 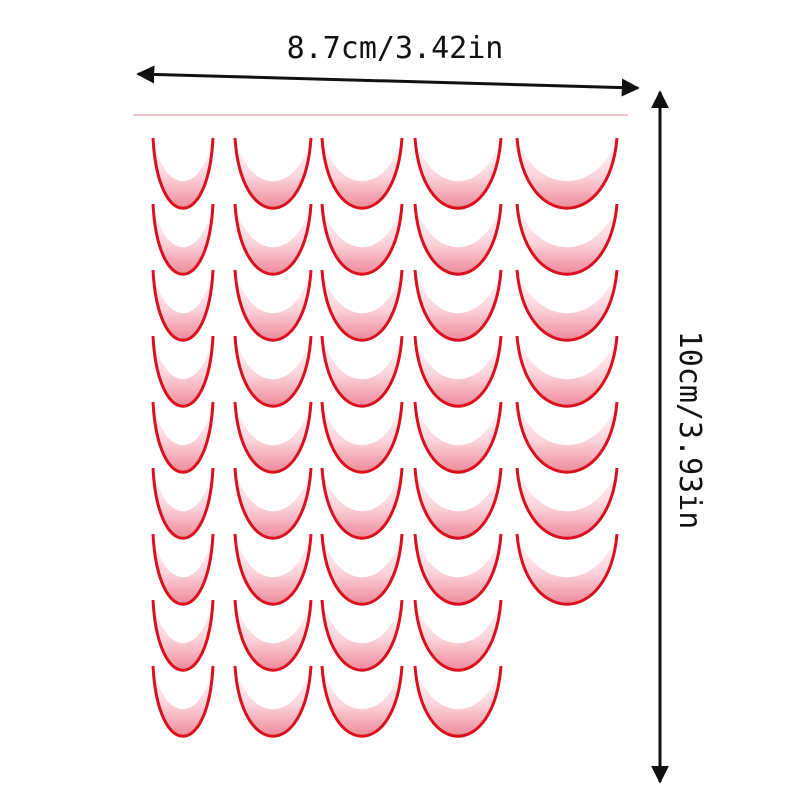 What do you see at coordinates (388, 81) in the screenshot?
I see `width-arrow` at bounding box center [388, 81].